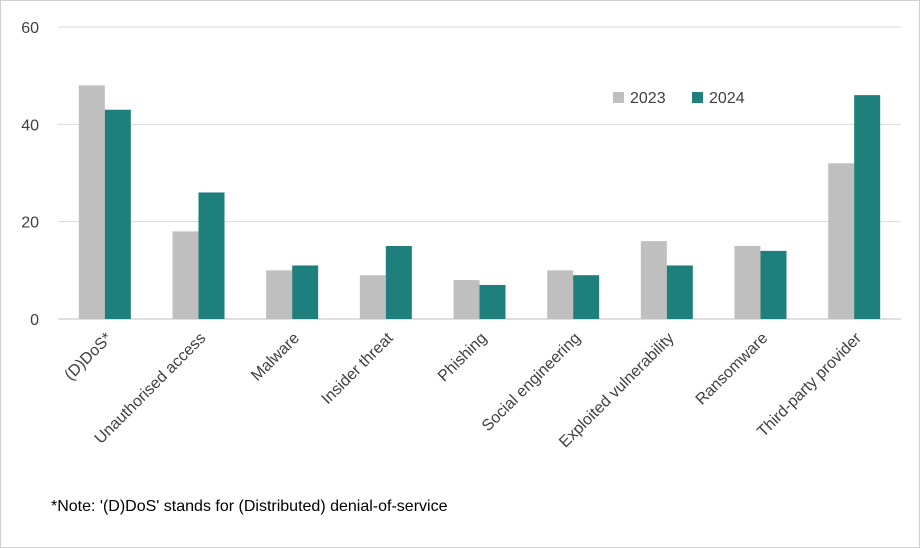  I want to click on x-tick-label: Insider threat, so click(358, 368).